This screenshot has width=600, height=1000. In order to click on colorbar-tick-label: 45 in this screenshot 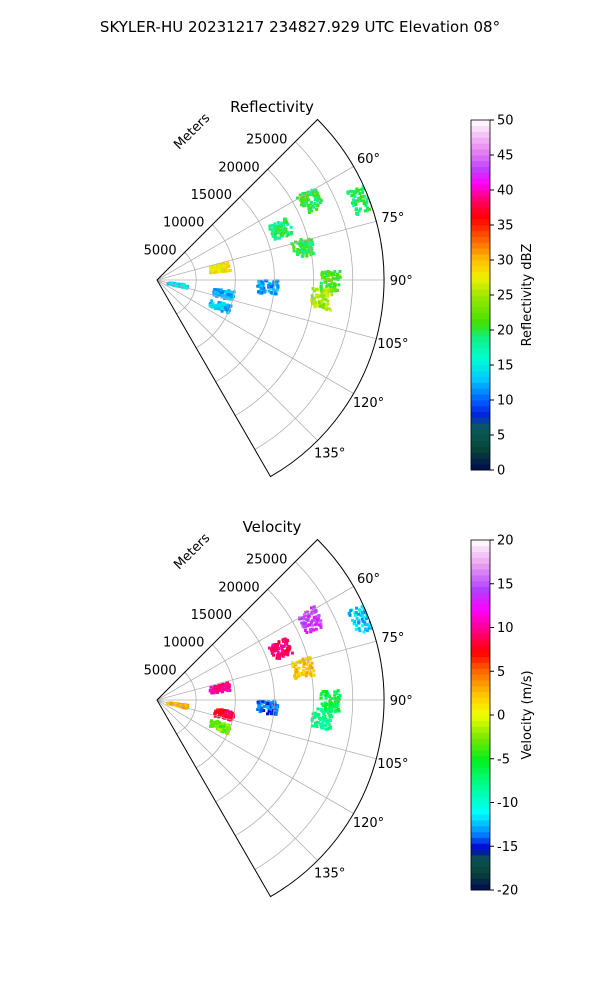, I will do `click(505, 156)`.